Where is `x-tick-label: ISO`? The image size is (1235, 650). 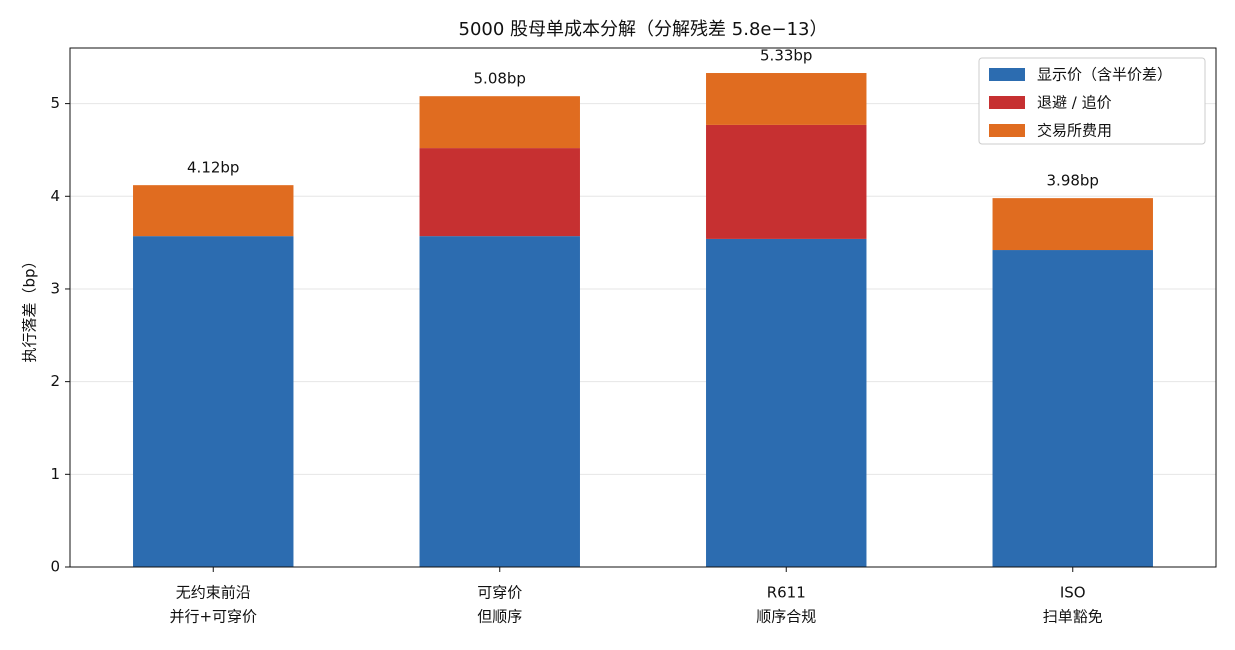
x-tick-label: ISO is located at coordinates (1073, 593).